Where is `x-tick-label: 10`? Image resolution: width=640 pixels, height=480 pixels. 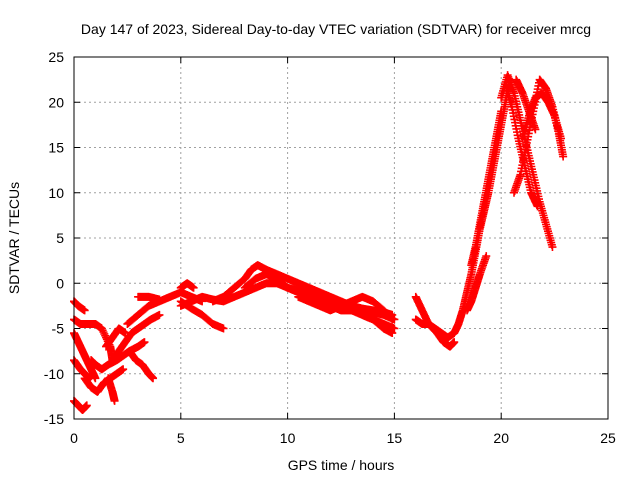
x-tick-label: 10 is located at coordinates (288, 438).